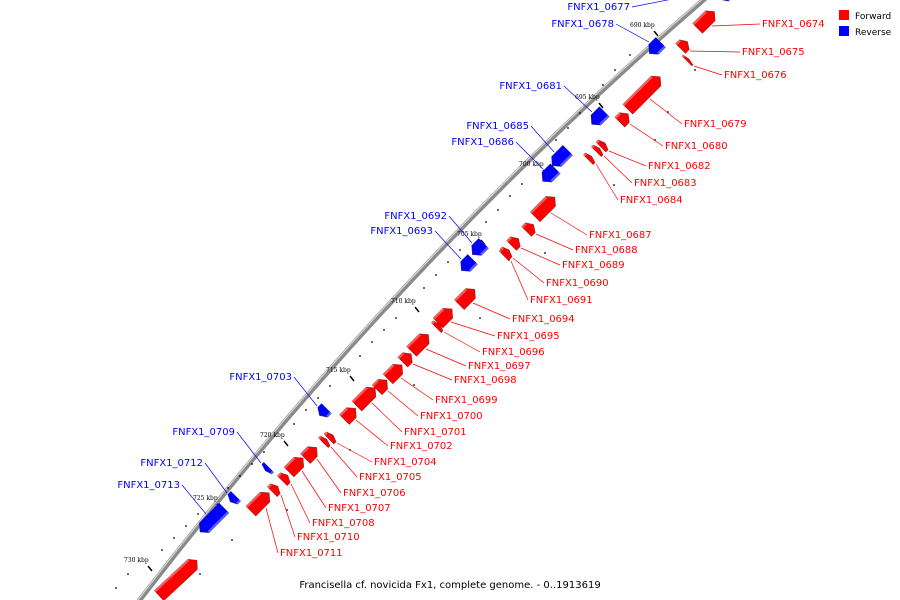 Image resolution: width=900 pixels, height=600 pixels. Describe the element at coordinates (374, 493) in the screenshot. I see `label-FNFX1_0706: FNFX1_0706` at that location.